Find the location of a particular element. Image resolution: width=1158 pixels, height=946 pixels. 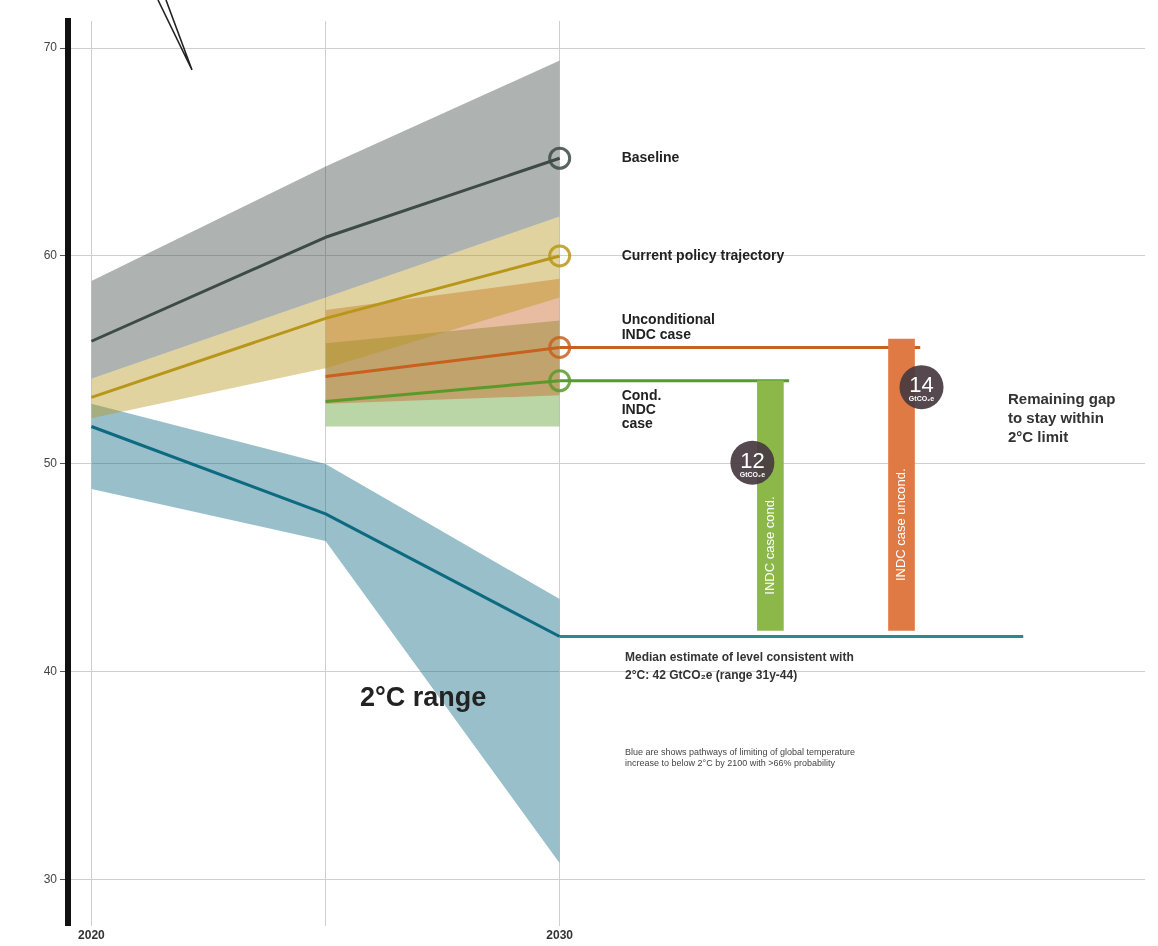

annotation: INDC case cond. is located at coordinates (769, 545).